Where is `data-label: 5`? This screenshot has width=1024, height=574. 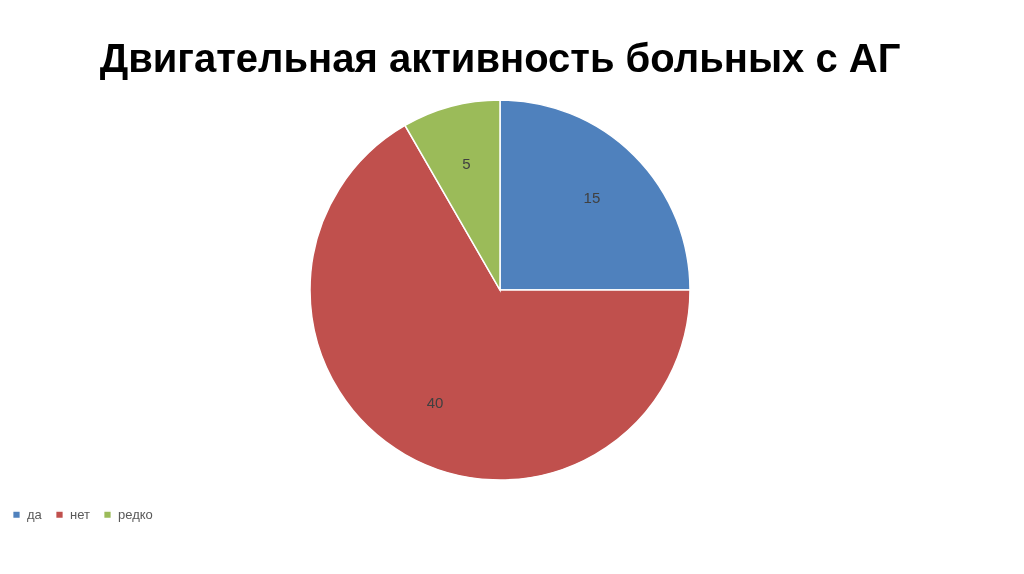 data-label: 5 is located at coordinates (466, 164).